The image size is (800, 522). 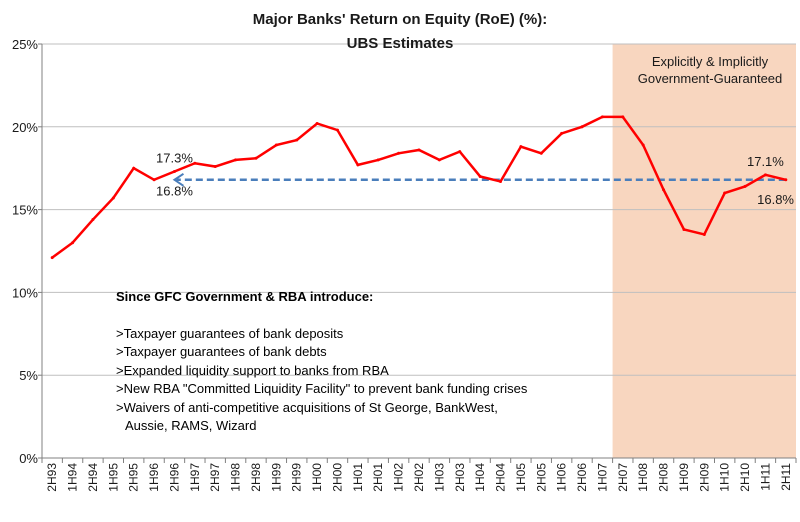 What do you see at coordinates (174, 158) in the screenshot?
I see `data-label: 17.3%` at bounding box center [174, 158].